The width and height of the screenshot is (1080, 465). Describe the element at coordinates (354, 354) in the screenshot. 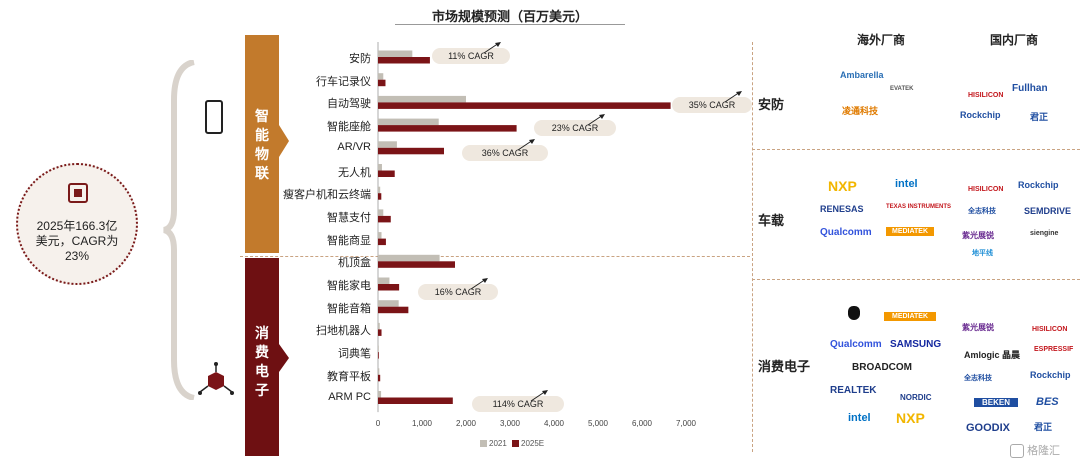

I see `row-label: 词典笔` at that location.